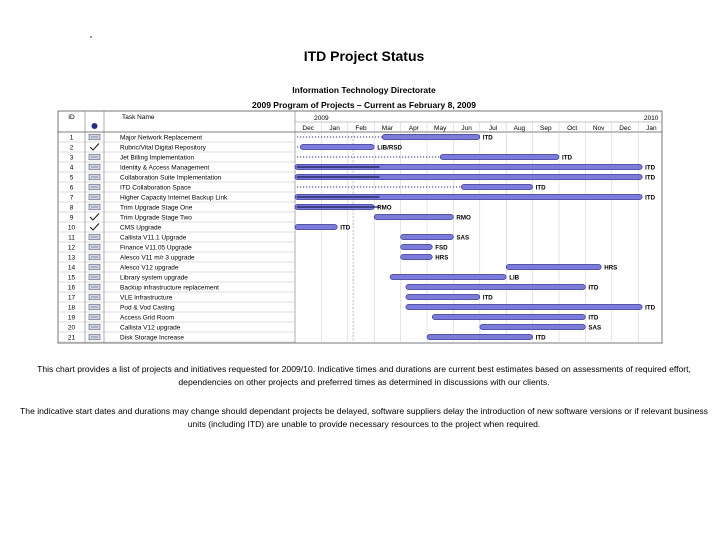 This screenshot has width=728, height=546. Describe the element at coordinates (150, 328) in the screenshot. I see `task-name: Callista V12 upgrade` at that location.